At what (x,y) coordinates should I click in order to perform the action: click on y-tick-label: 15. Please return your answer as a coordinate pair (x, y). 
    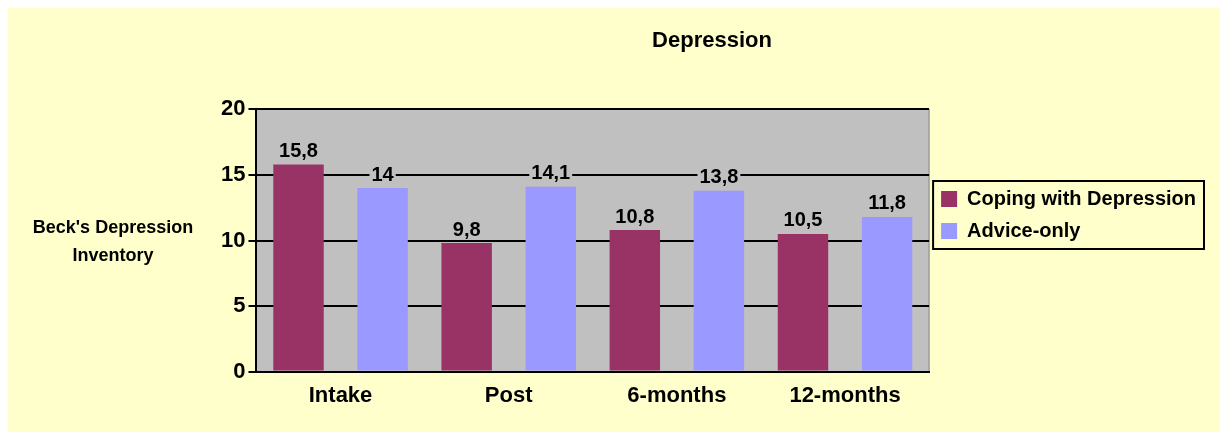
    Looking at the image, I should click on (233, 174).